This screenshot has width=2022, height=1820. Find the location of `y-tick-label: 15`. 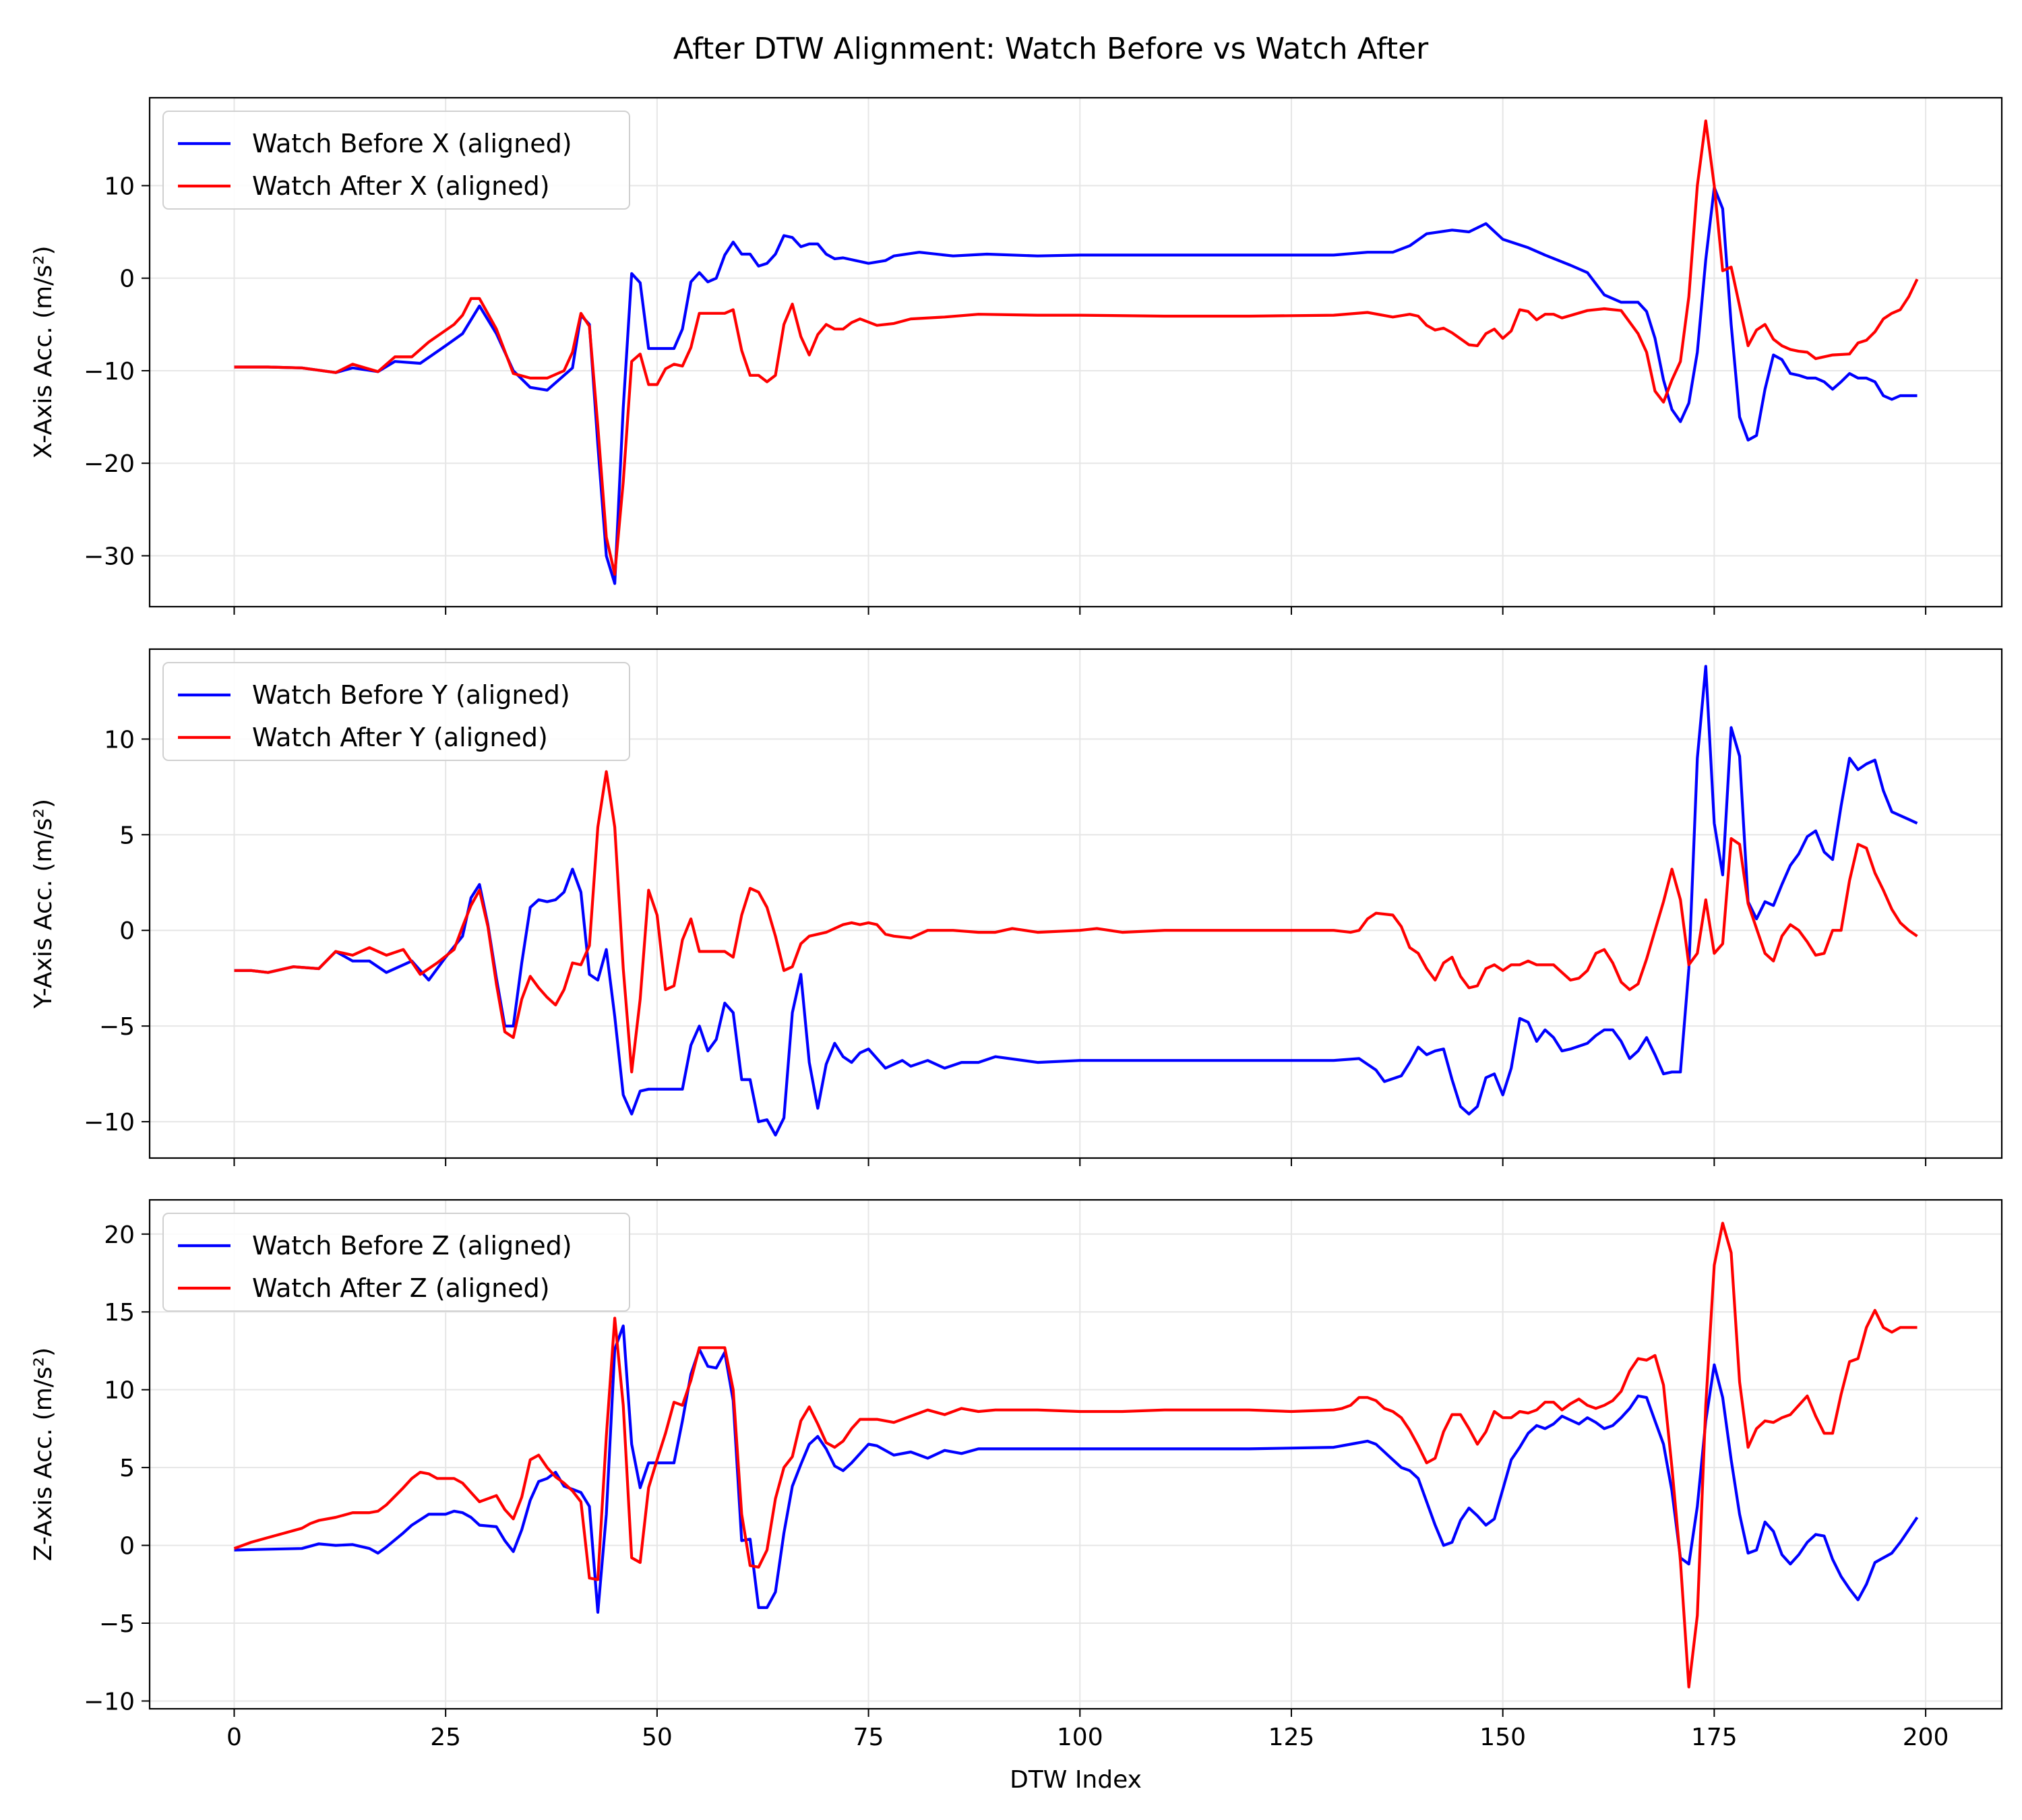

y-tick-label: 15 is located at coordinates (119, 1313).